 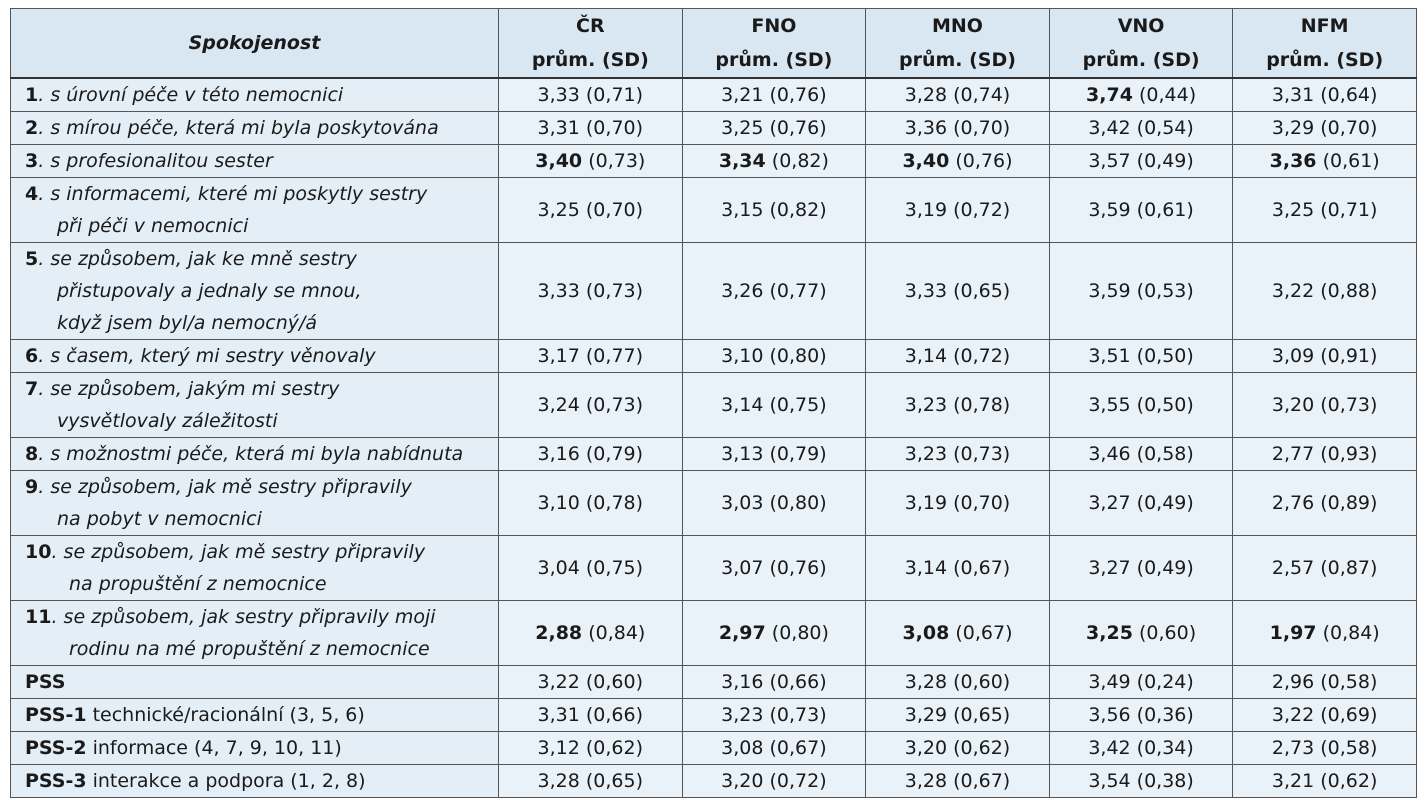 I want to click on mean-value: 3,57, so click(x=1109, y=161).